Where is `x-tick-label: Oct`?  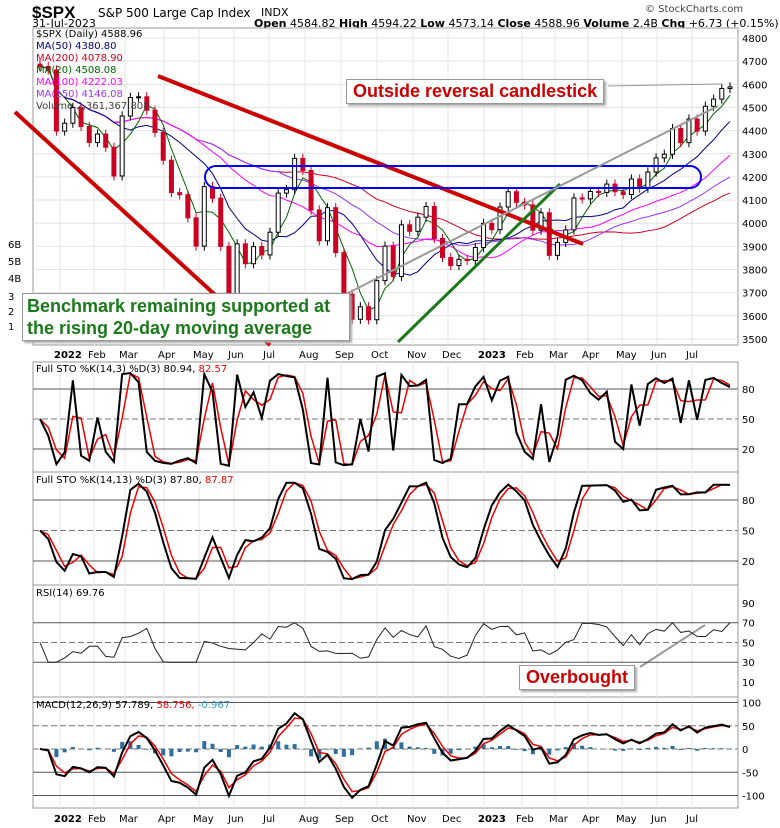 x-tick-label: Oct is located at coordinates (379, 355).